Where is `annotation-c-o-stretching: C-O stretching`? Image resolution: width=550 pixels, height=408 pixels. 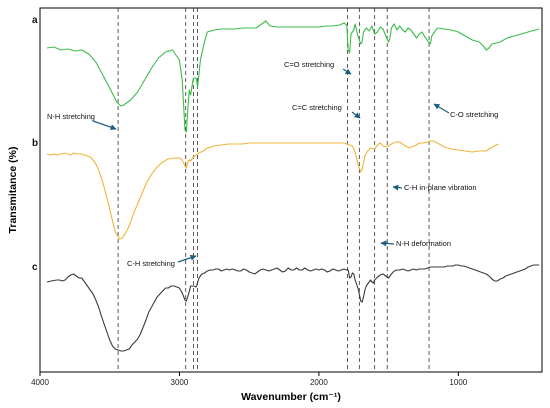
annotation-c-o-stretching: C-O stretching is located at coordinates (465, 111).